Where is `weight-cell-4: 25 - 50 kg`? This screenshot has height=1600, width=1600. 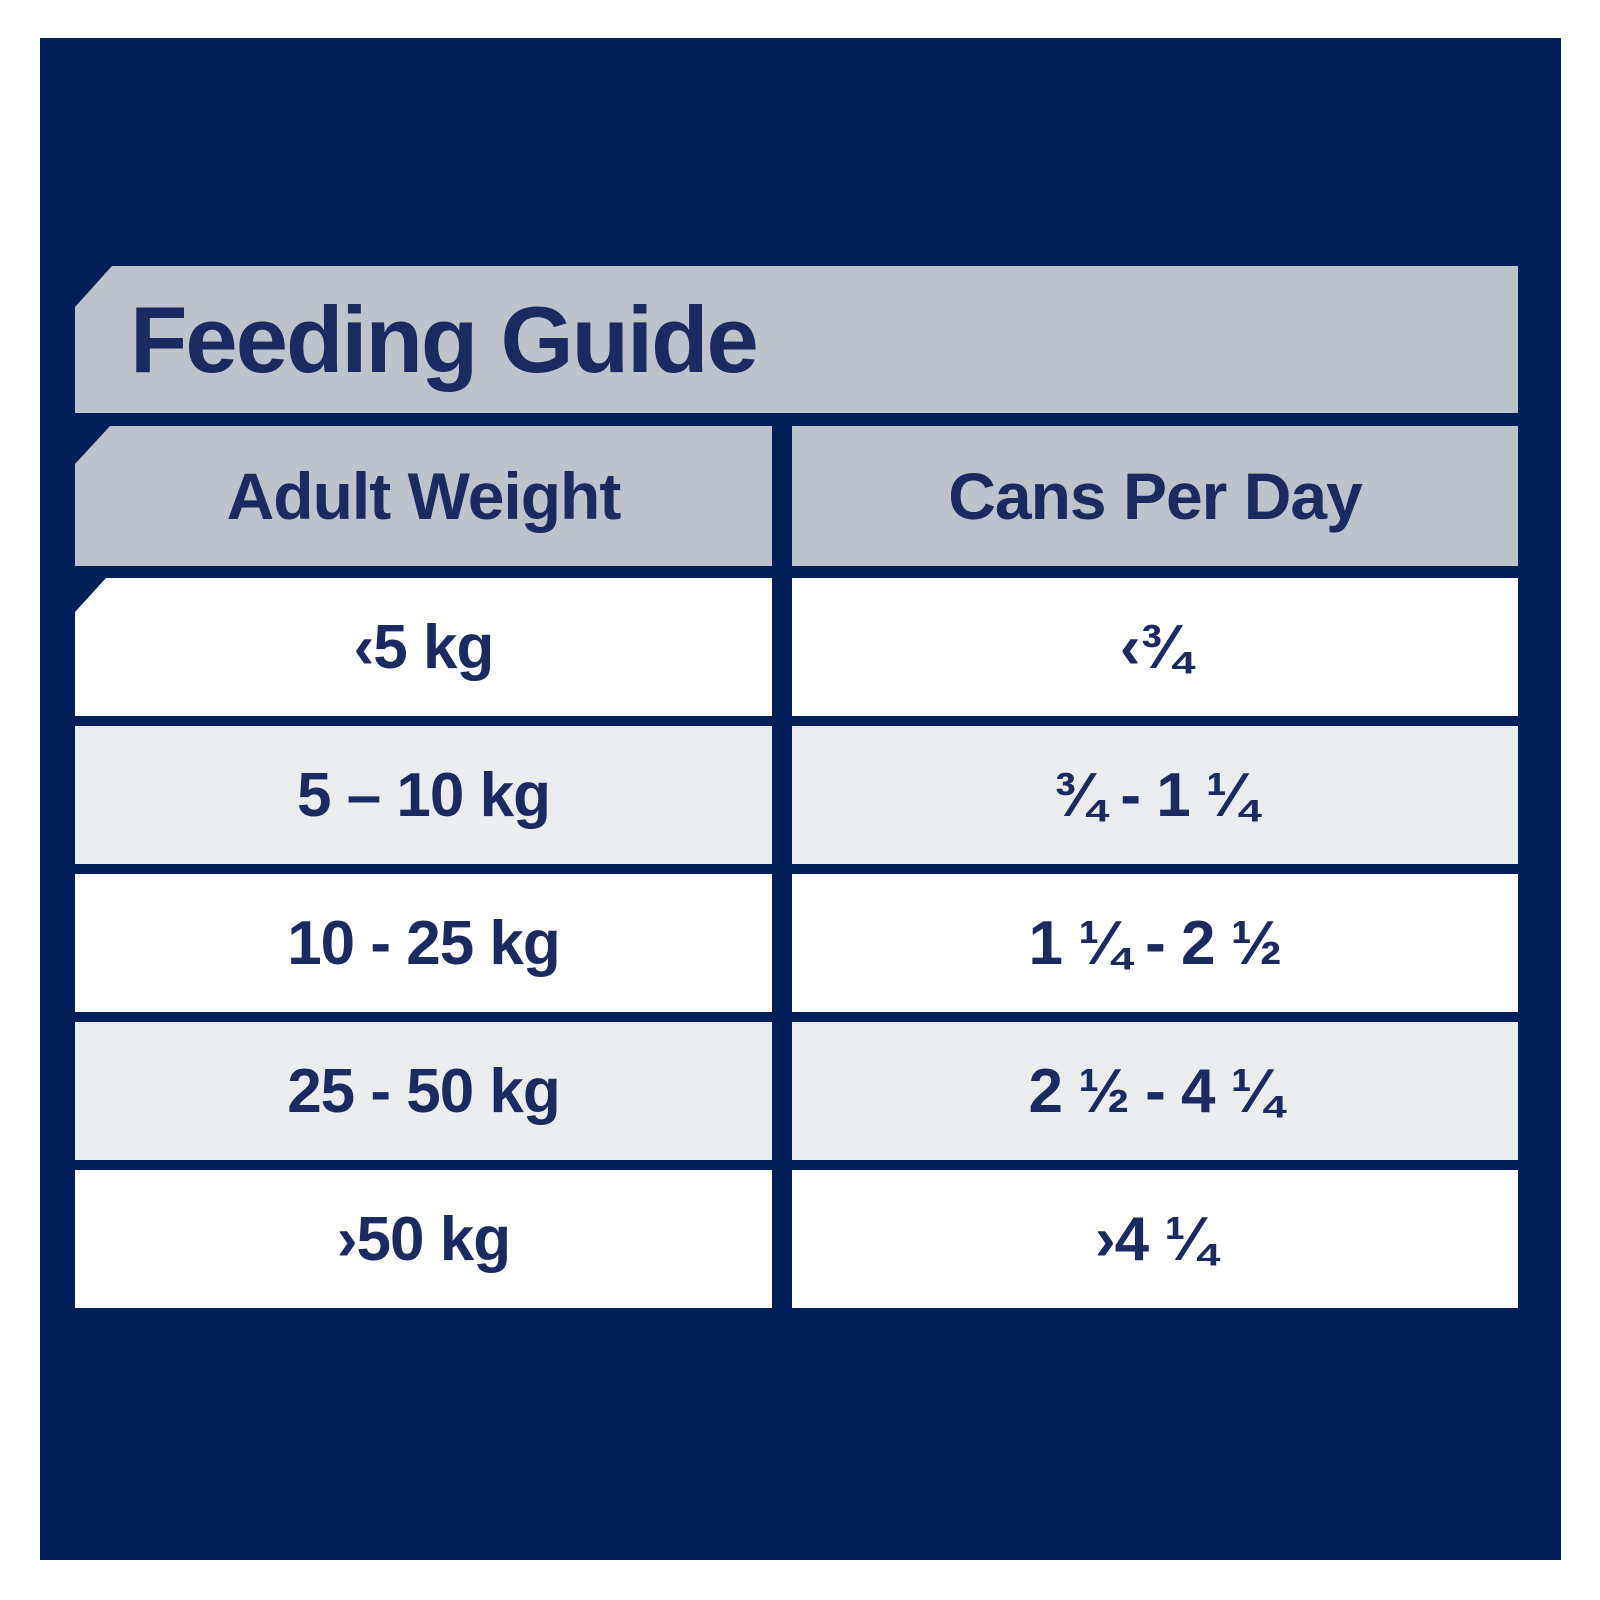 weight-cell-4: 25 - 50 kg is located at coordinates (423, 1091).